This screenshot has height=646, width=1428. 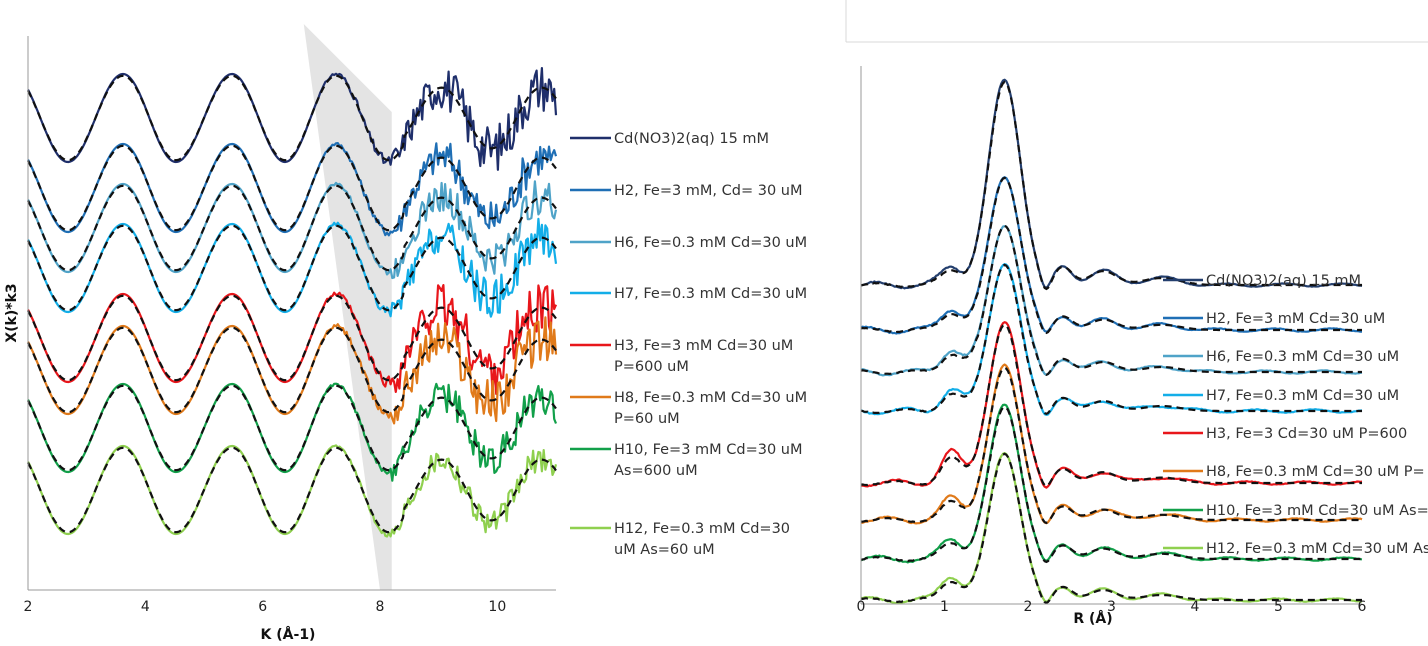 What do you see at coordinates (708, 450) in the screenshot?
I see `legend-label: H10, Fe=3 mM Cd=30 uM` at bounding box center [708, 450].